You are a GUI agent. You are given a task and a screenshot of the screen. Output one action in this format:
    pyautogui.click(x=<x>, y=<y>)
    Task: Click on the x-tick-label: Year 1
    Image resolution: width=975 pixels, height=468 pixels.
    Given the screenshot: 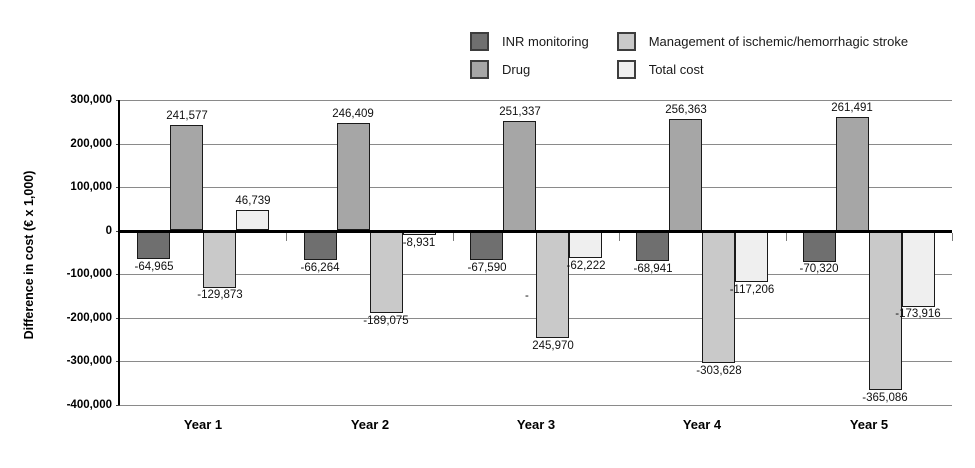 What is the action you would take?
    pyautogui.click(x=203, y=424)
    